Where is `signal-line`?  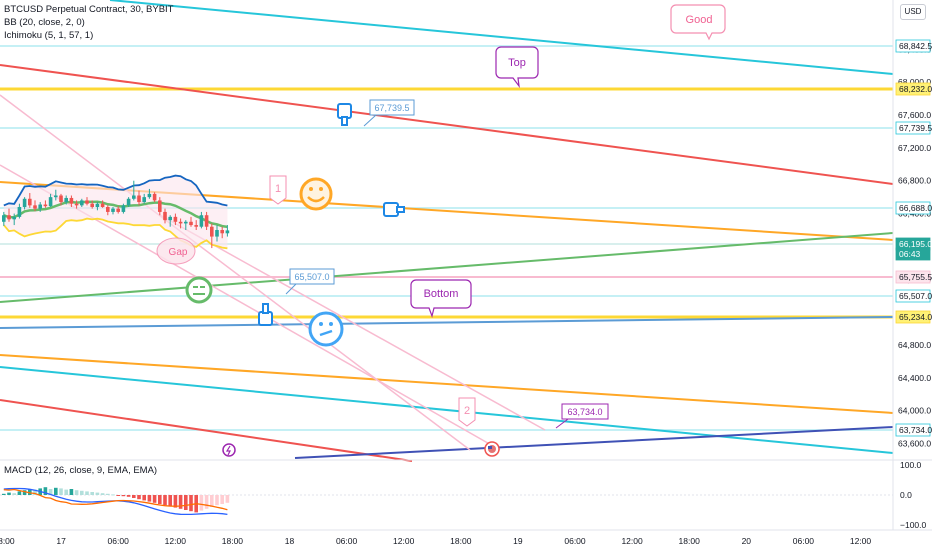
signal-line is located at coordinates (115, 499).